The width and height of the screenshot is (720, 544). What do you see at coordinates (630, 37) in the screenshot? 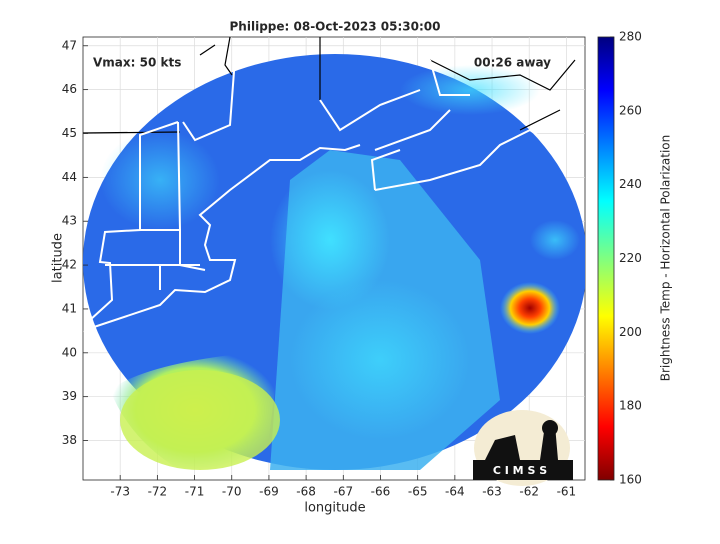
I see `colorbar-tick-label: 280` at bounding box center [630, 37].